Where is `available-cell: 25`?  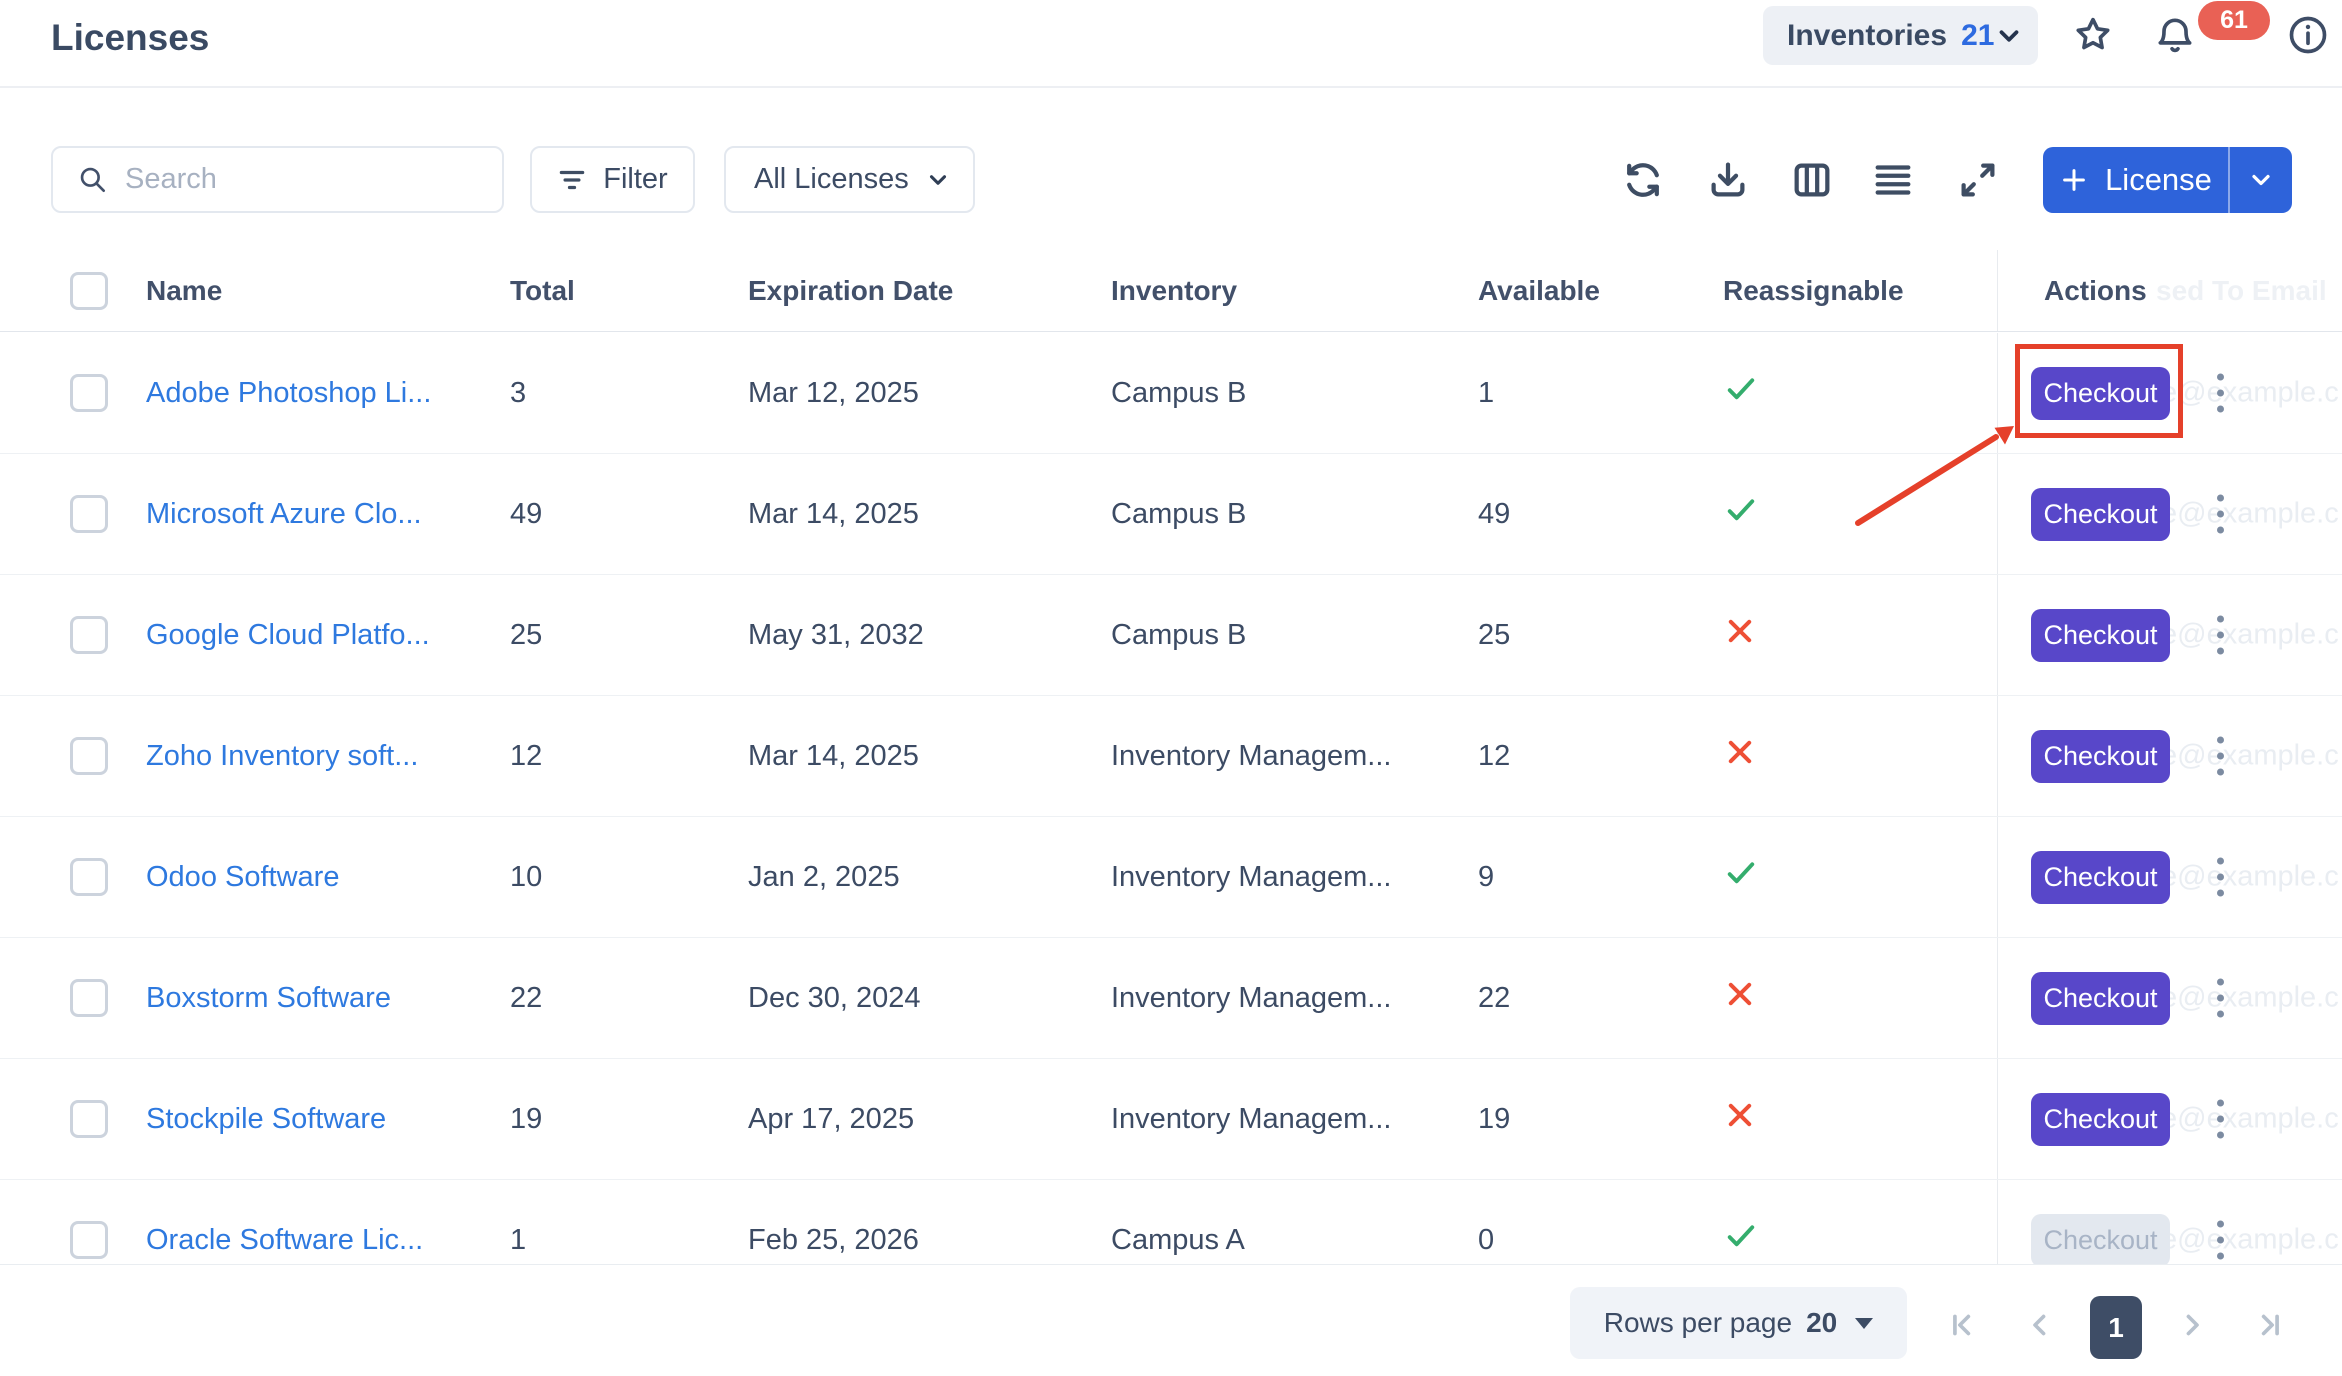
available-cell: 25 is located at coordinates (1494, 634).